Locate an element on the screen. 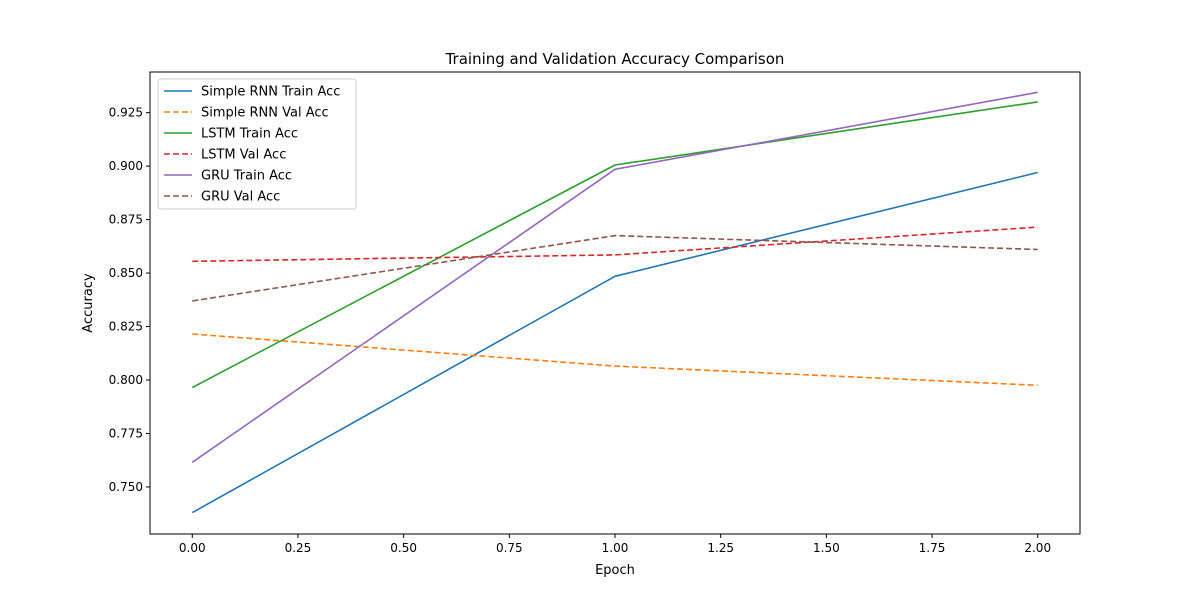 The image size is (1200, 600). x-tick-label: 1.25 is located at coordinates (720, 548).